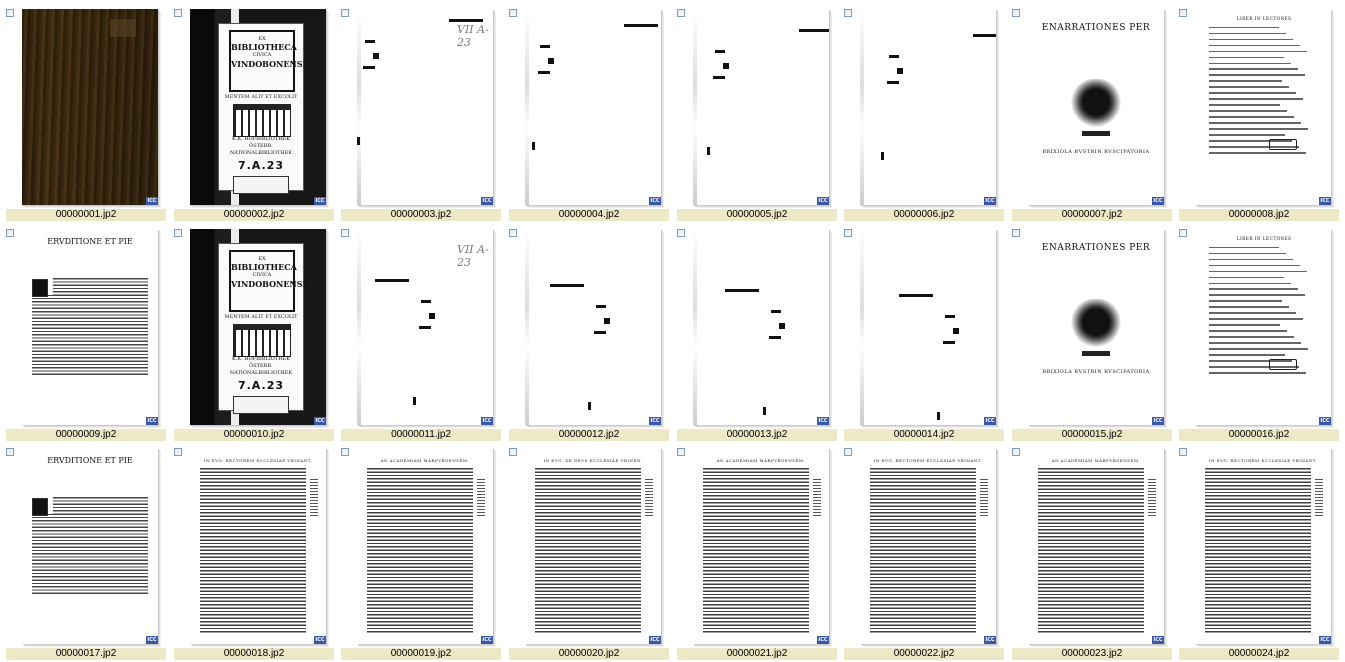 The width and height of the screenshot is (1345, 662). Describe the element at coordinates (86, 215) in the screenshot. I see `filename-label: 00000001.jp2` at that location.